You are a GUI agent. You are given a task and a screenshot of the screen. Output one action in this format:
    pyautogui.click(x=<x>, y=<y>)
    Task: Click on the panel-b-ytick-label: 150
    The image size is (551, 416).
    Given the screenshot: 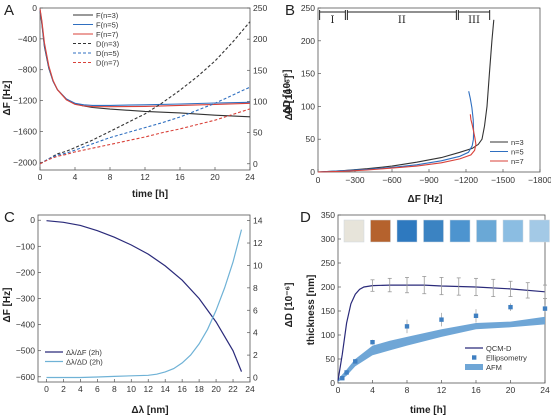 What is the action you would take?
    pyautogui.click(x=308, y=74)
    